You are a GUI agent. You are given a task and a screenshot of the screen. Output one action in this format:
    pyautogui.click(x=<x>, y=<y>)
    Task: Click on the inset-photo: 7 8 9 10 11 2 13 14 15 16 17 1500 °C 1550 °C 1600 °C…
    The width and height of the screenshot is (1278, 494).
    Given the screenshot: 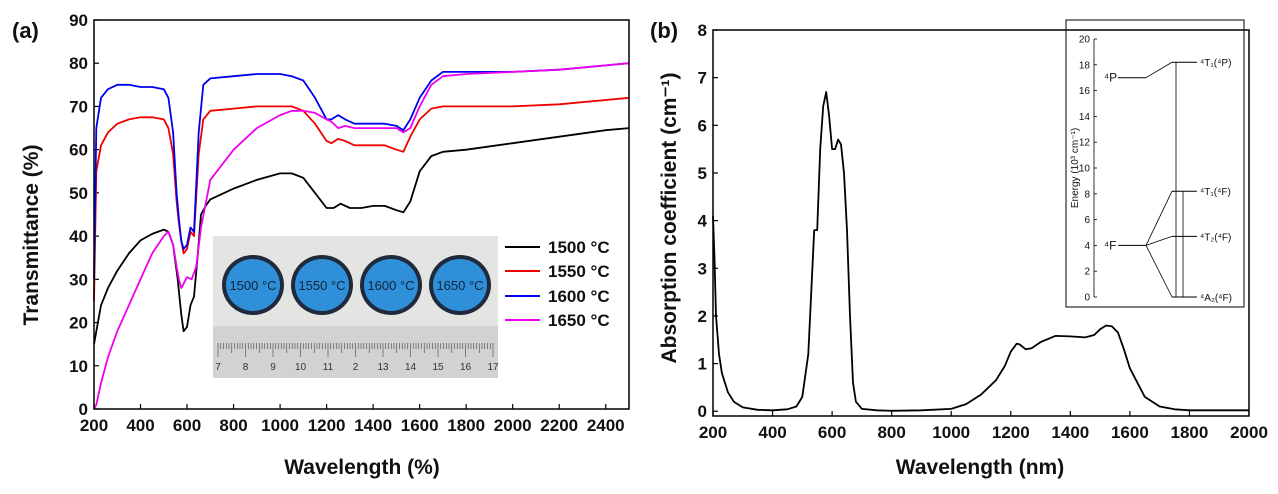 What is the action you would take?
    pyautogui.click(x=356, y=307)
    